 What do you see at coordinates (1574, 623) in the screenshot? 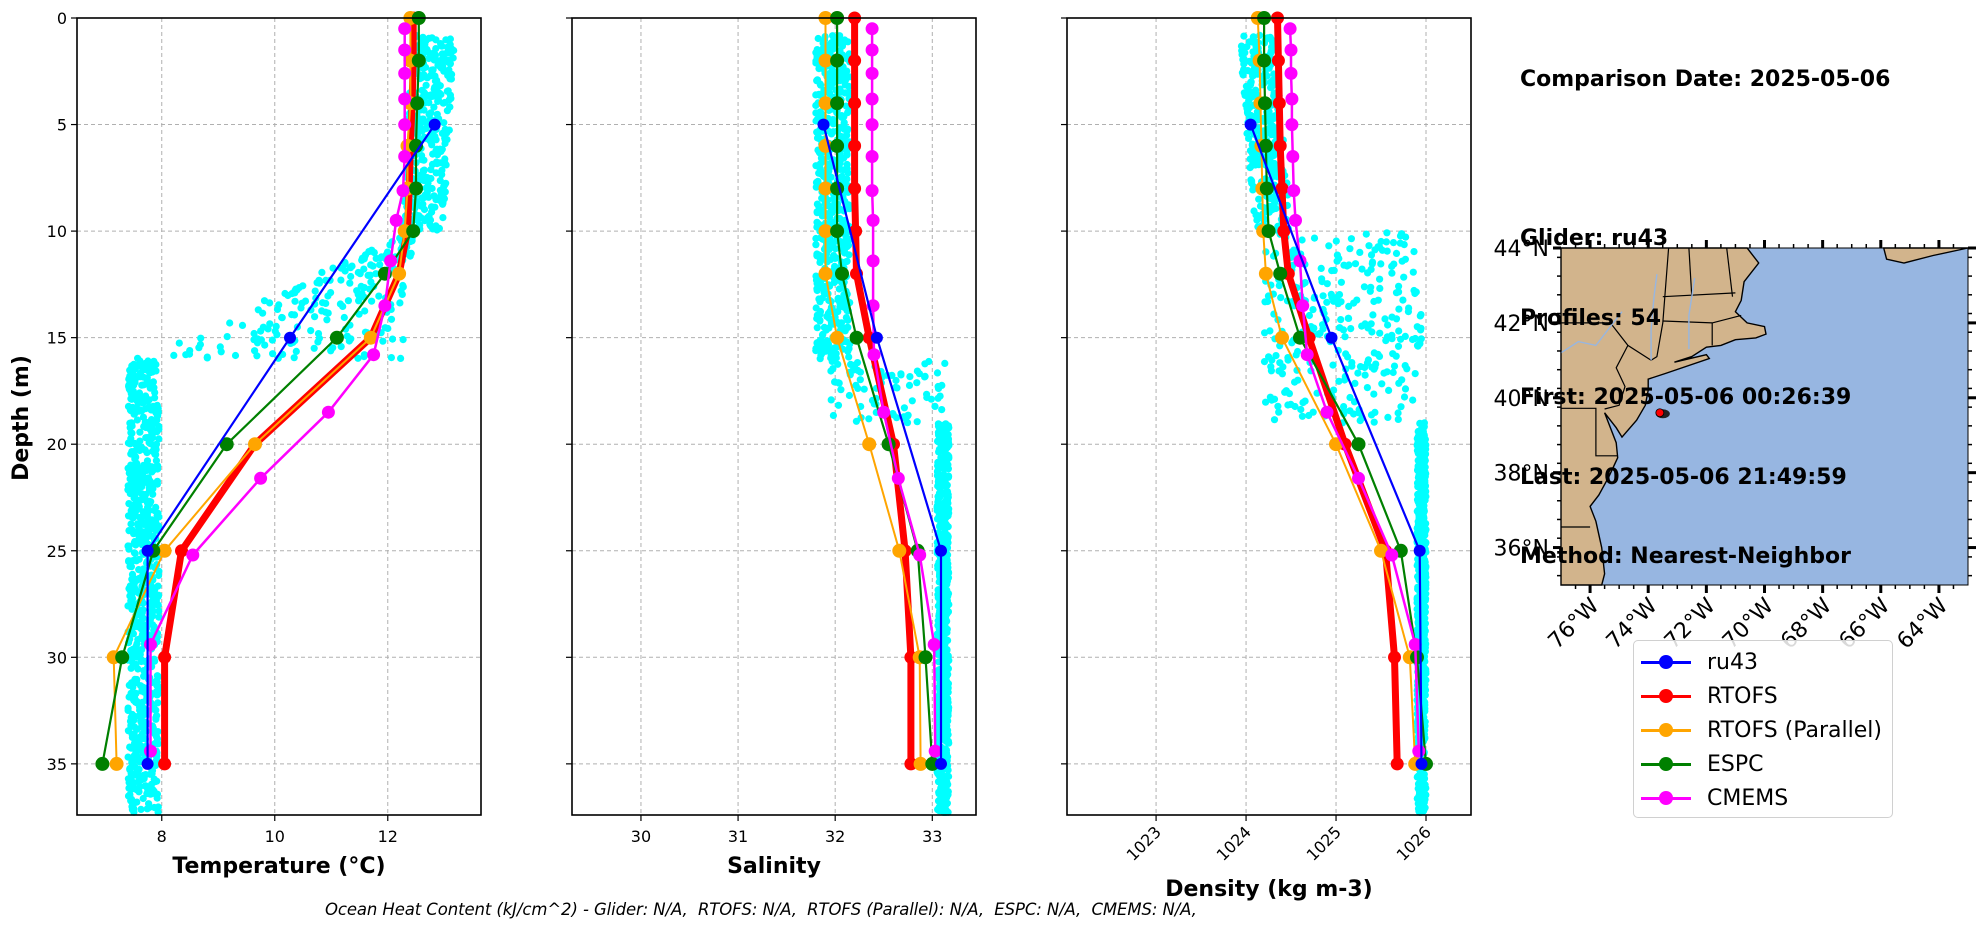
I see `map-lon-label: 76°W` at bounding box center [1574, 623].